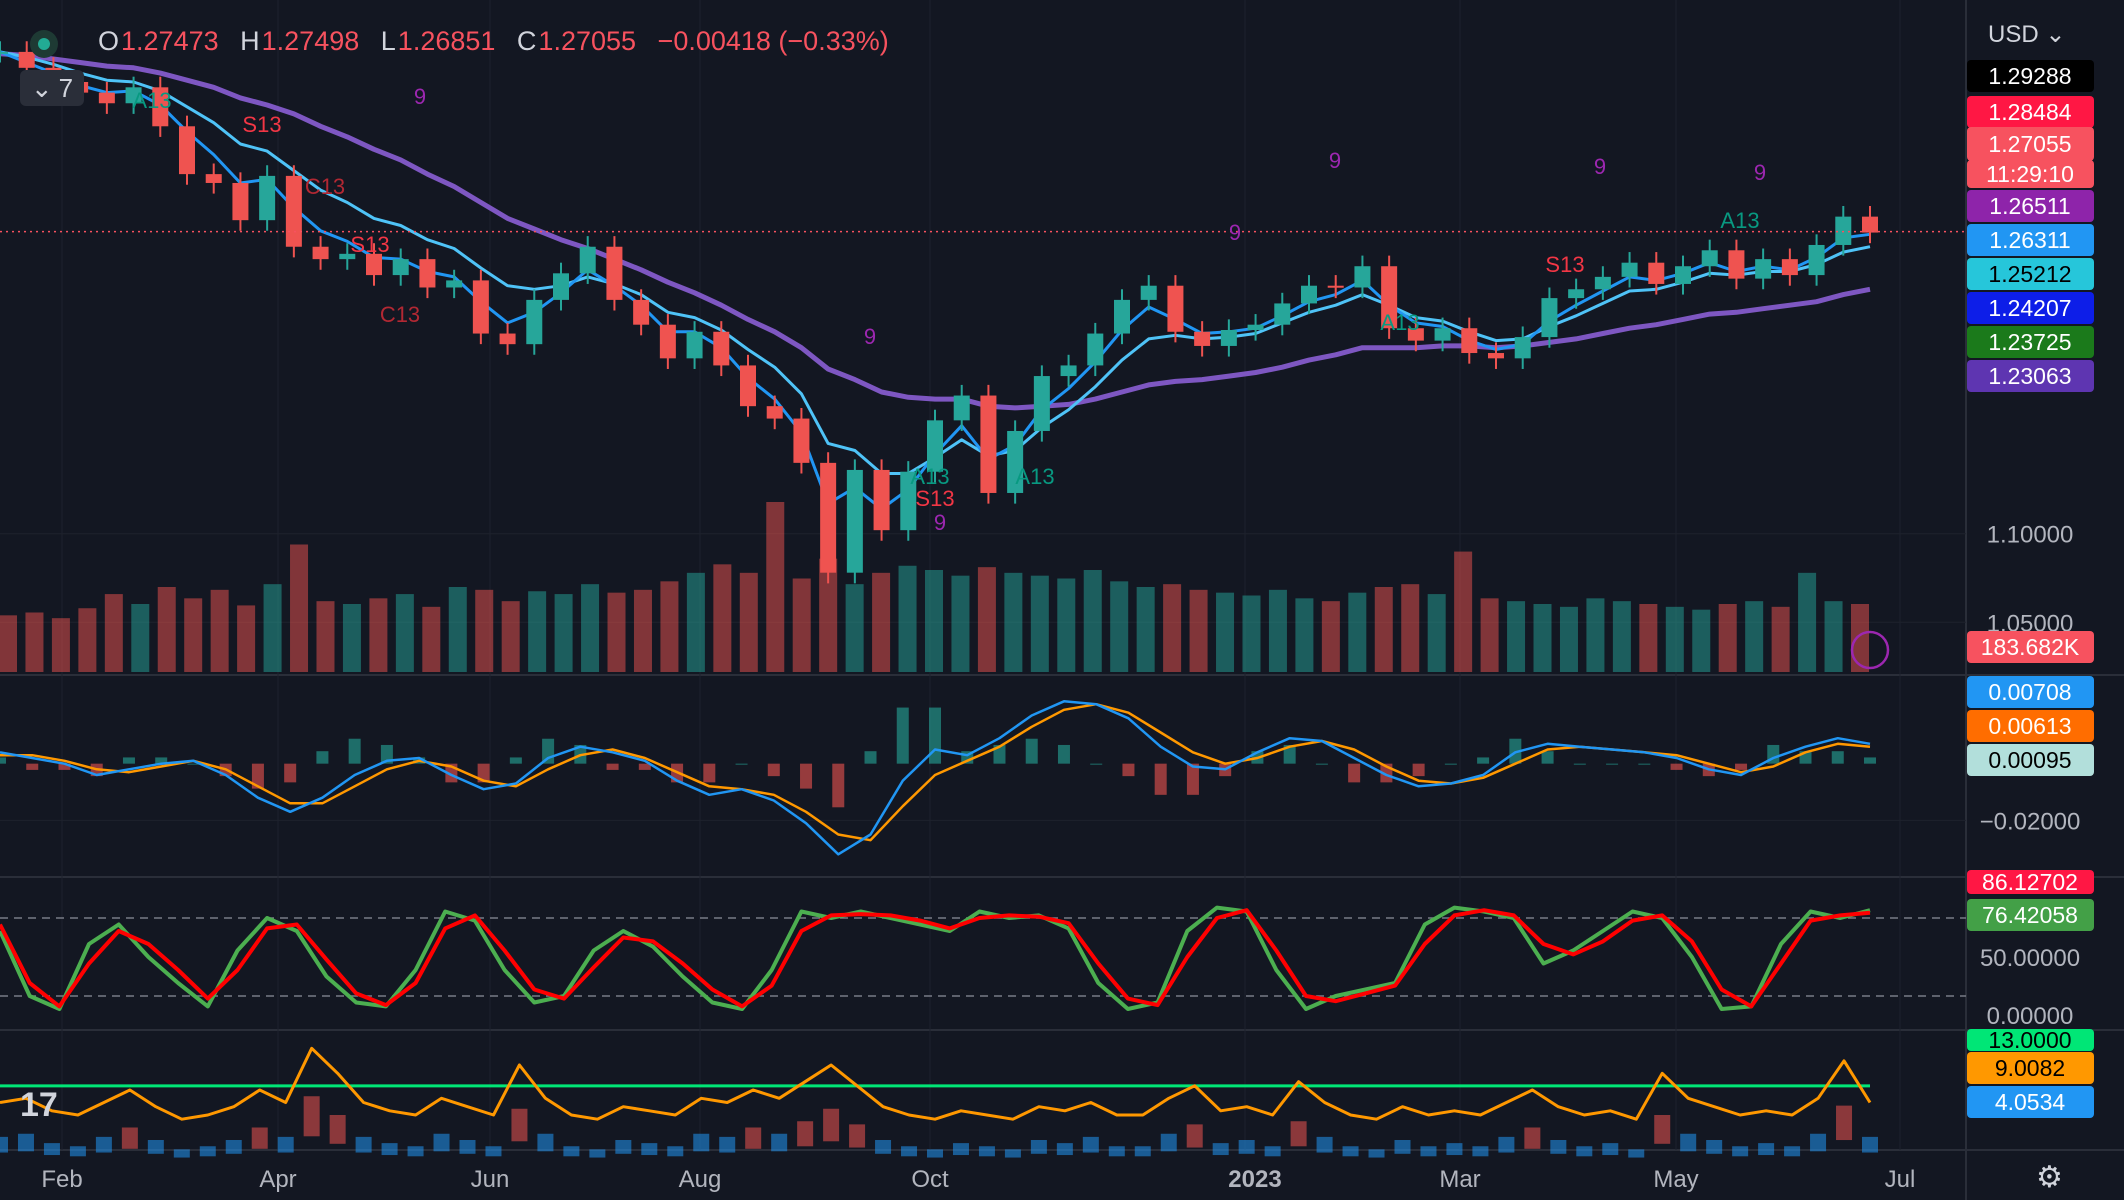  What do you see at coordinates (2049, 1177) in the screenshot?
I see `settings-gear-icon: ⚙` at bounding box center [2049, 1177].